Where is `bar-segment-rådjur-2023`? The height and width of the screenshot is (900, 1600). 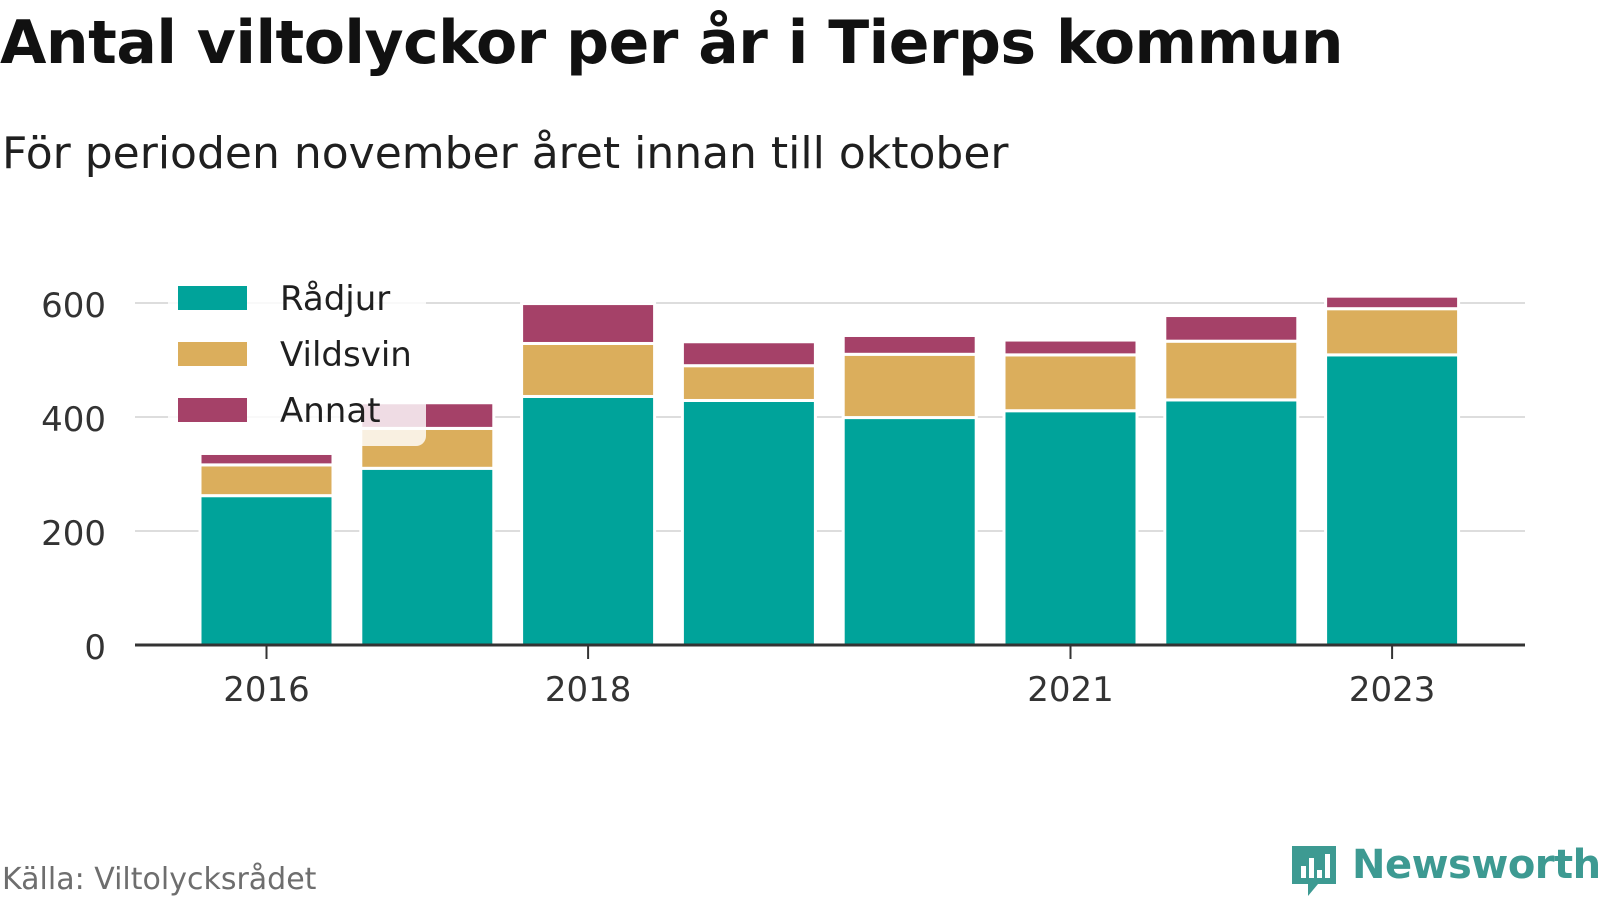
bar-segment-rådjur-2023 is located at coordinates (1392, 500).